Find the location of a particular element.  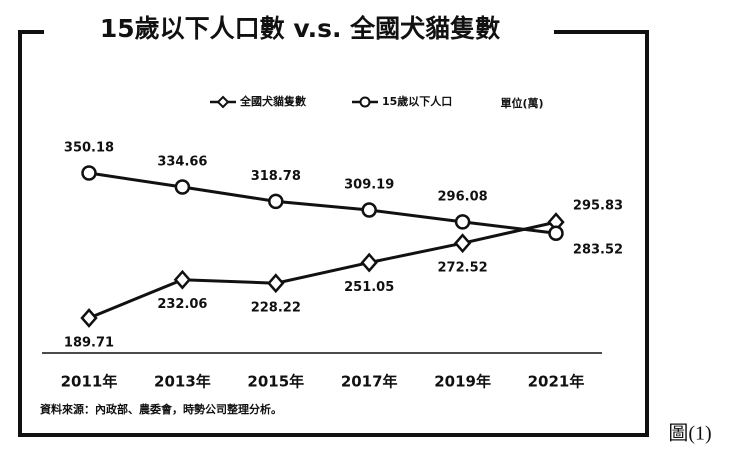

data-label: 232.06 is located at coordinates (182, 304).